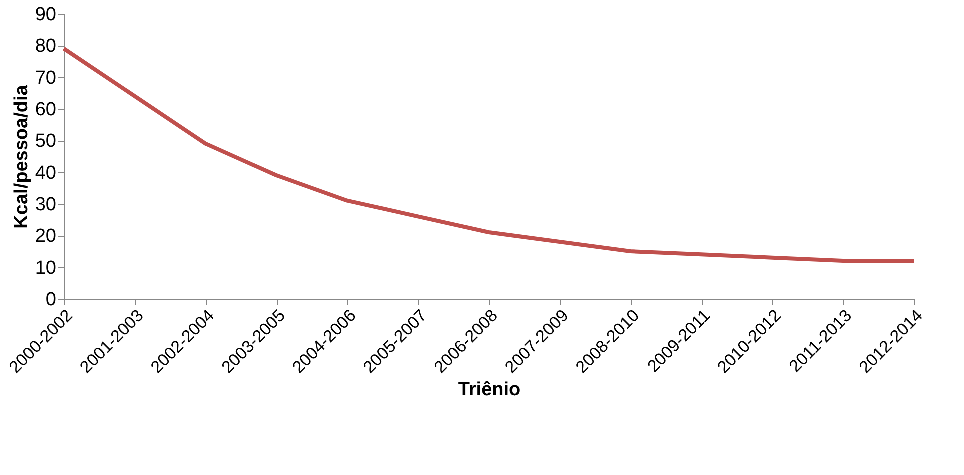  I want to click on x-axis-title: Triênio, so click(489, 389).